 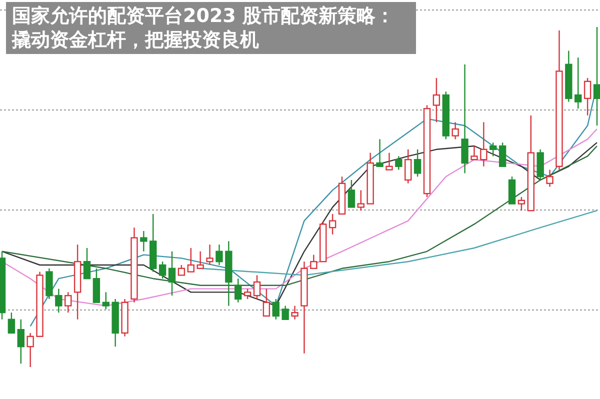 What do you see at coordinates (211, 28) in the screenshot?
I see `title: 国家允许的配资平台2023 股市配资新策略：撬动资金杠杆，把握投资良机` at bounding box center [211, 28].